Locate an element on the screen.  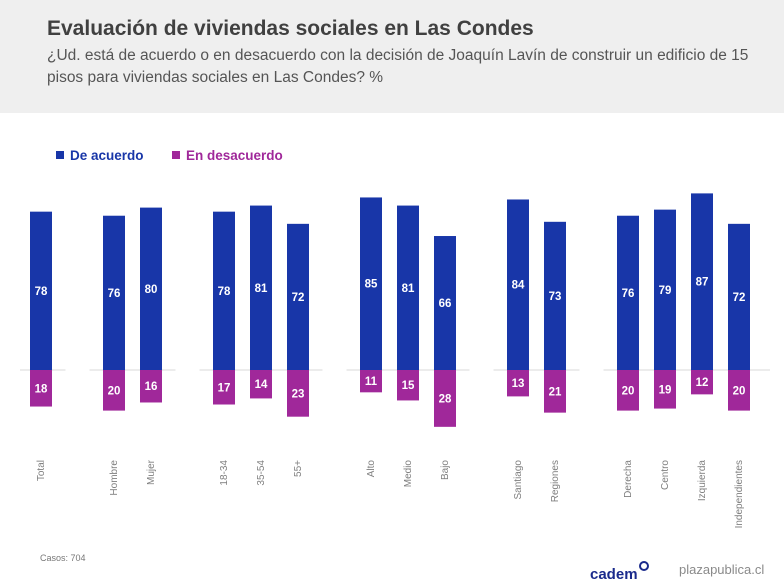
data-label-disagree: 19 is located at coordinates (665, 390).